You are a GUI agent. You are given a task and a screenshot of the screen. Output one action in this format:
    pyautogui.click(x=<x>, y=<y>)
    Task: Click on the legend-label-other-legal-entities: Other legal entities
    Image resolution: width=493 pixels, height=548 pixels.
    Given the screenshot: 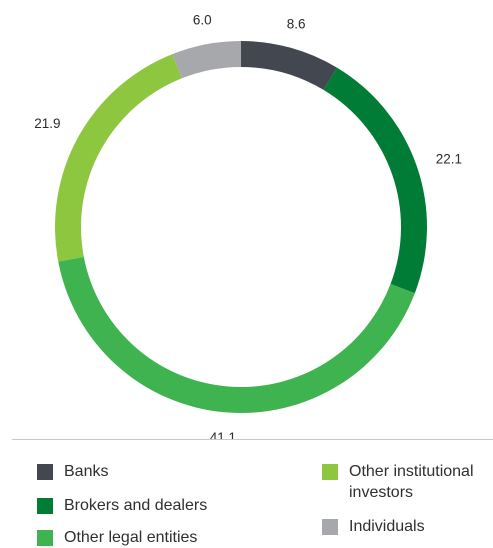 What is the action you would take?
    pyautogui.click(x=131, y=537)
    